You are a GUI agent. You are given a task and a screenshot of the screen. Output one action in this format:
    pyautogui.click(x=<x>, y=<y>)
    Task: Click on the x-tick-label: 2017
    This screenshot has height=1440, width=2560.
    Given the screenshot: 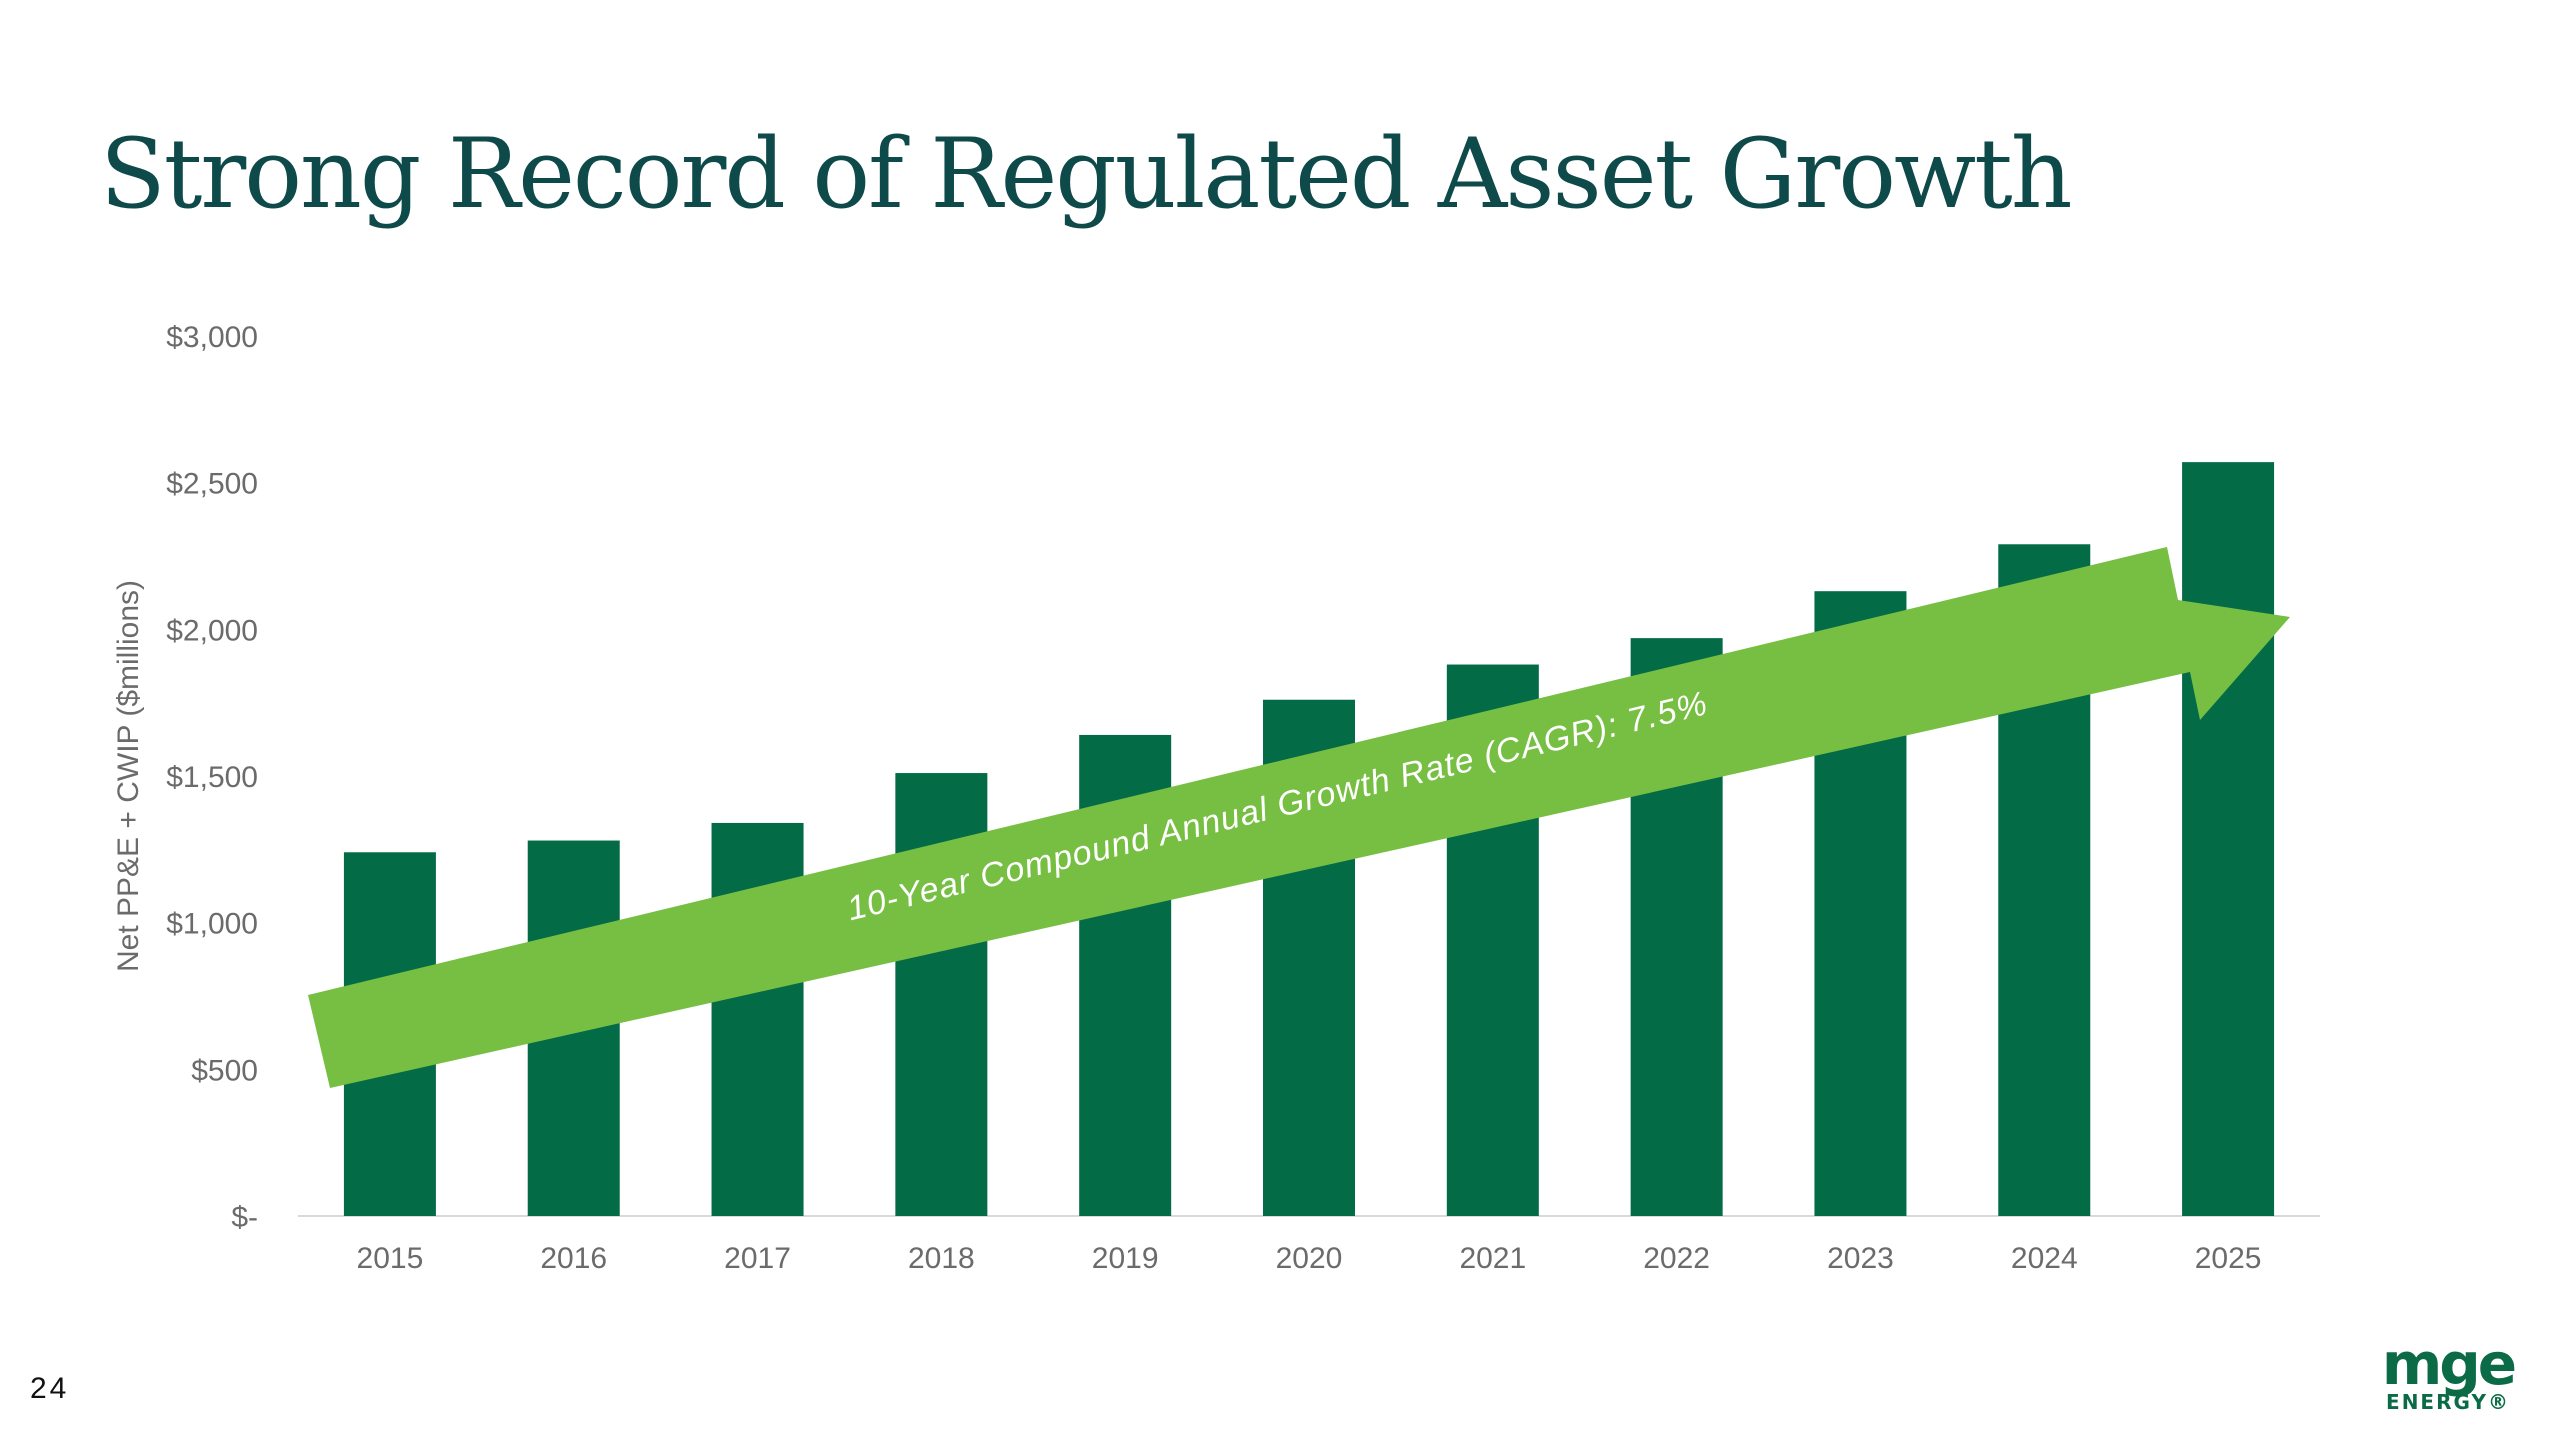 What is the action you would take?
    pyautogui.click(x=757, y=1258)
    